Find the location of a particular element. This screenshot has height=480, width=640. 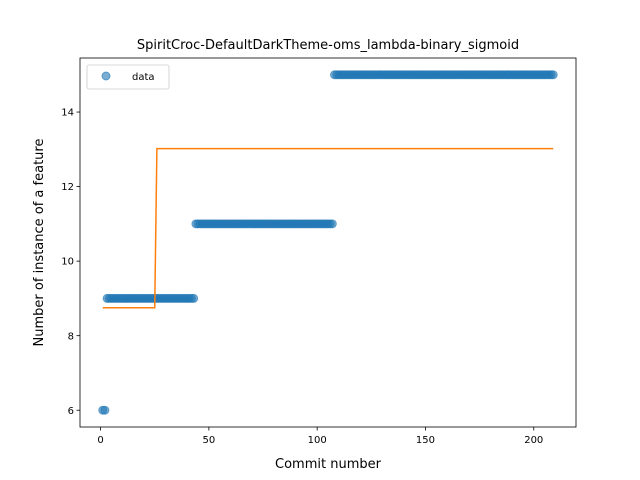

legend-box is located at coordinates (128, 77).